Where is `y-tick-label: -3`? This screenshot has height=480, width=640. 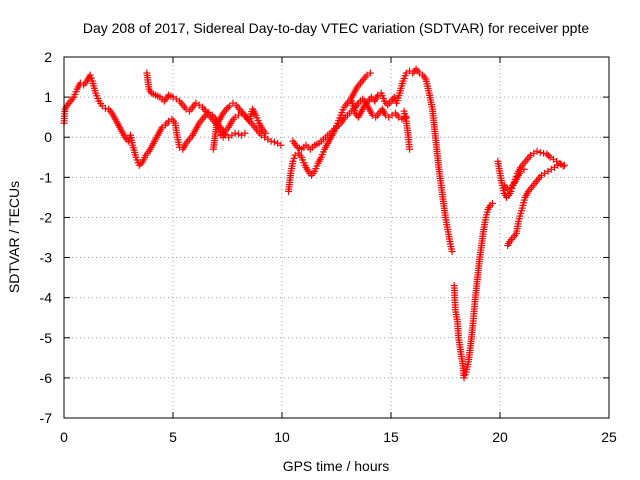 y-tick-label: -3 is located at coordinates (46, 258).